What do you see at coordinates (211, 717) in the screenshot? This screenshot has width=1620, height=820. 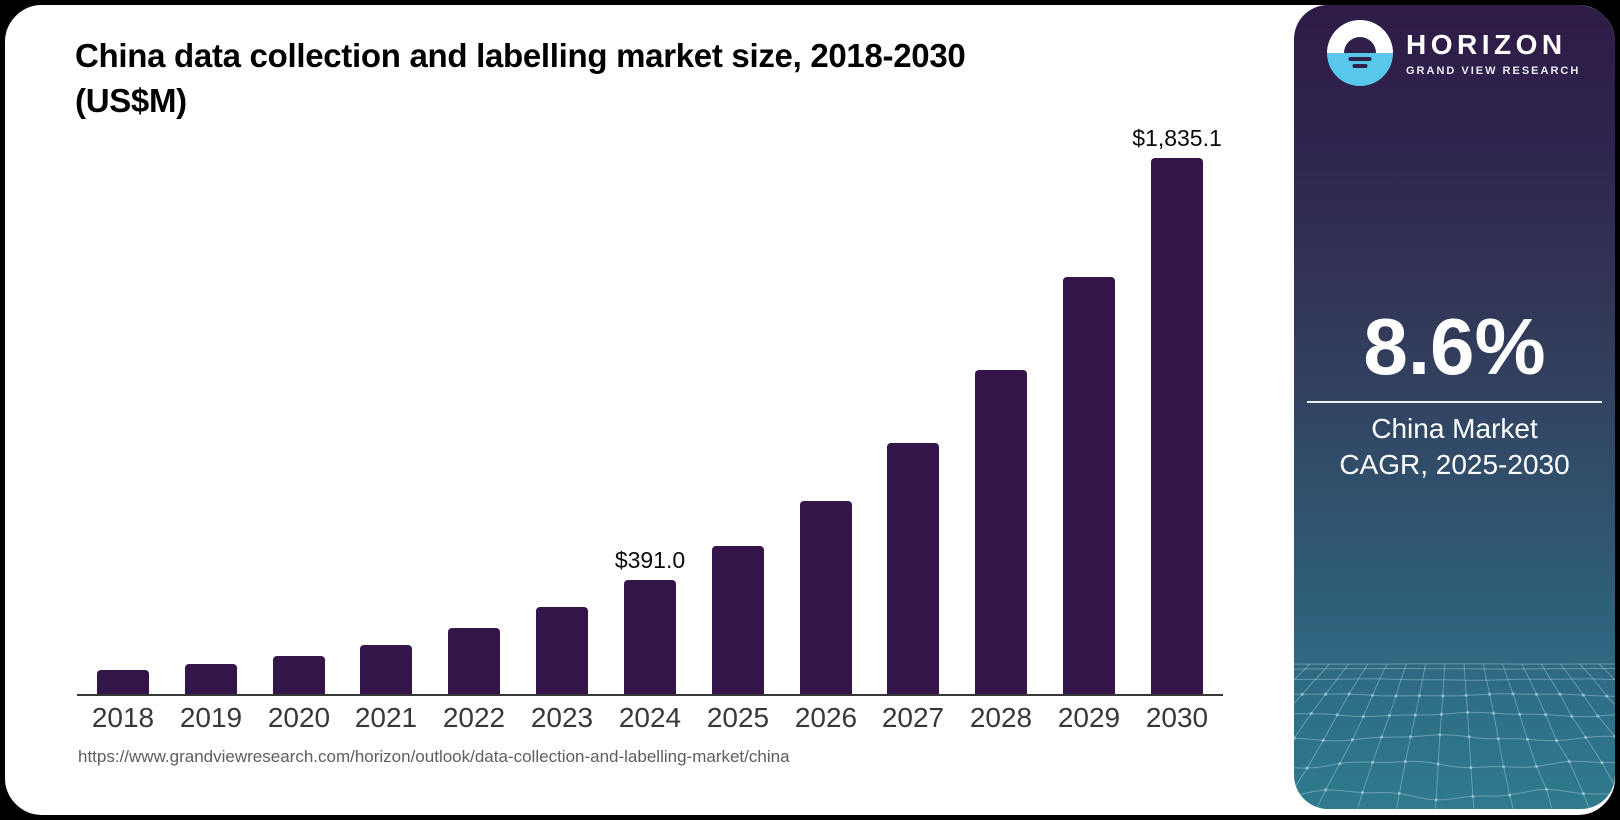 I see `x-axis-label: 2019` at bounding box center [211, 717].